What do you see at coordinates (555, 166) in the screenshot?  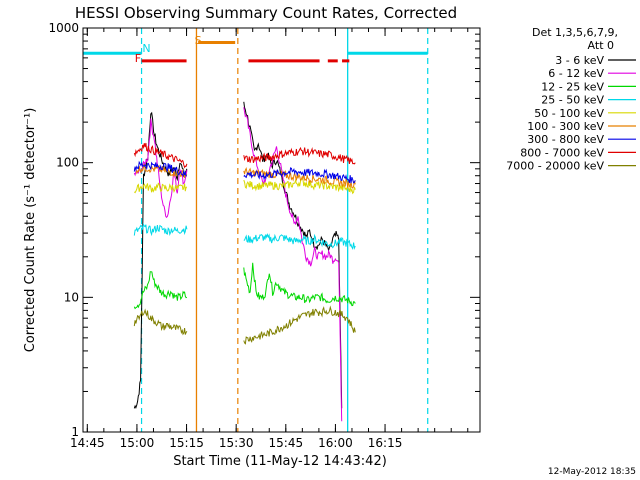 I see `legend-entry-label: 7000 - 20000 keV` at bounding box center [555, 166].